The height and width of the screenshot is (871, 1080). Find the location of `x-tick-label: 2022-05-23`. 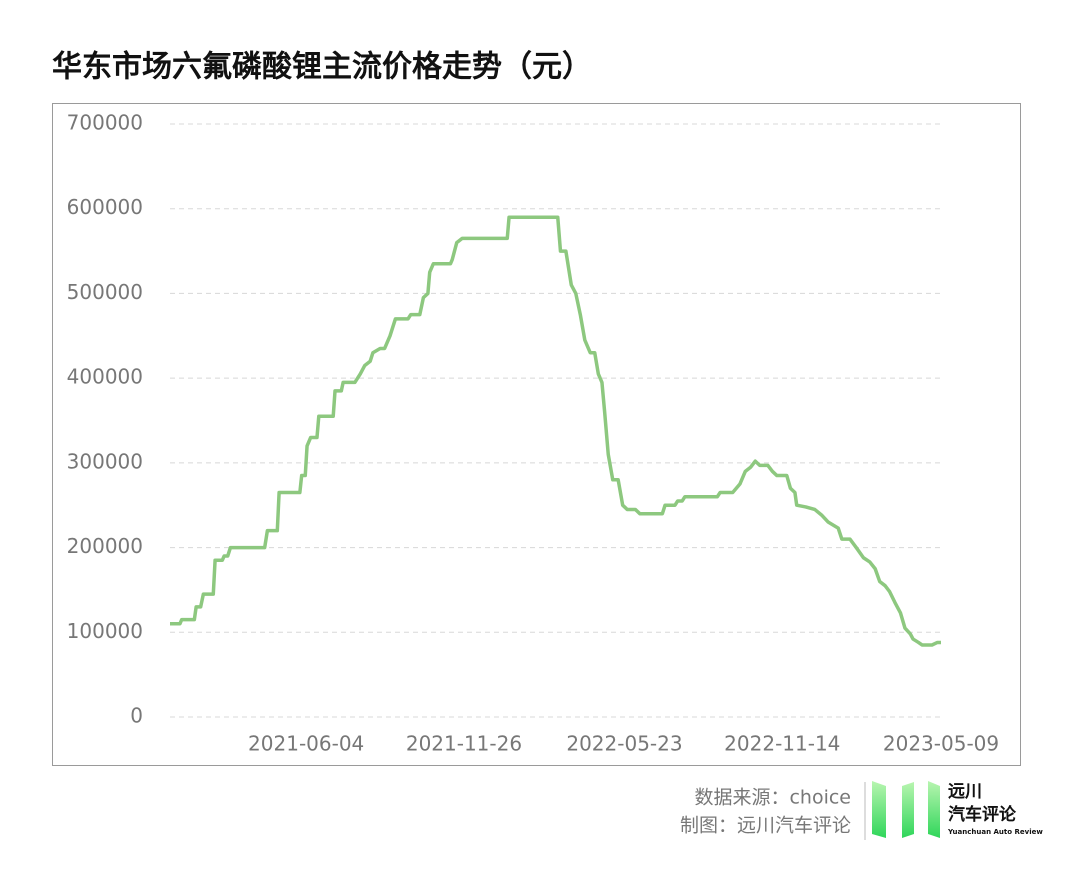

x-tick-label: 2022-05-23 is located at coordinates (624, 744).